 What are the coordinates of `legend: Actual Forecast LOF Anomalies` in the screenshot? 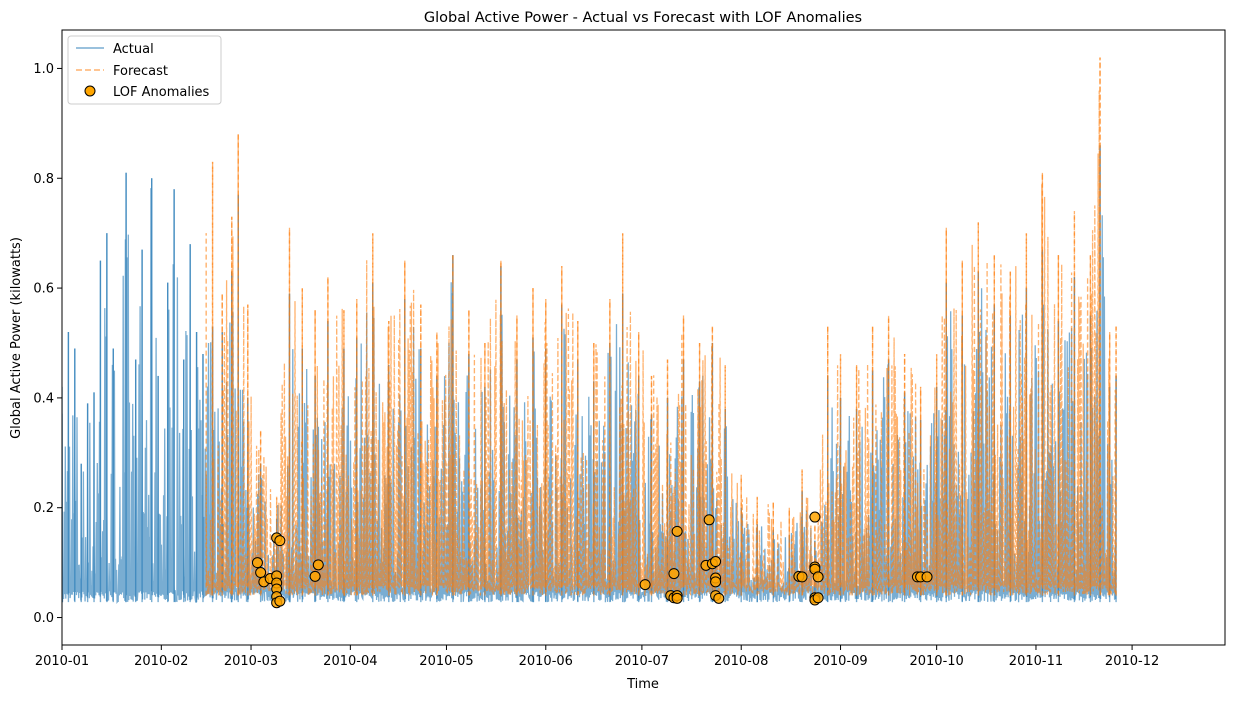 It's located at (144, 70).